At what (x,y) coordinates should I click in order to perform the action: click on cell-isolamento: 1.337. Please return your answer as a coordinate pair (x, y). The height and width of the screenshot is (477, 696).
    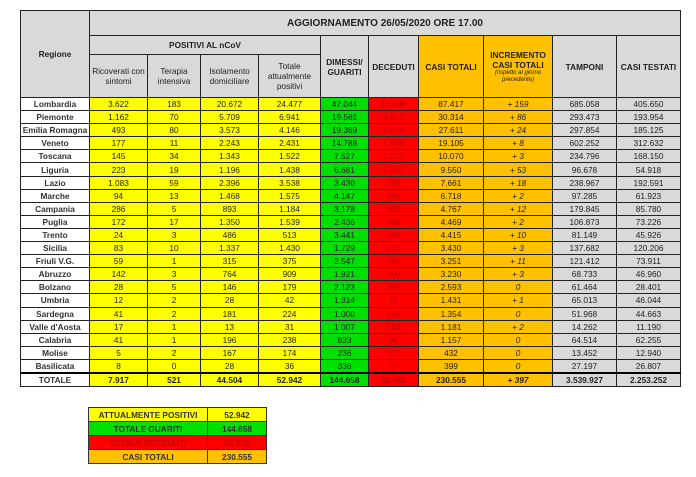
    Looking at the image, I should click on (229, 248).